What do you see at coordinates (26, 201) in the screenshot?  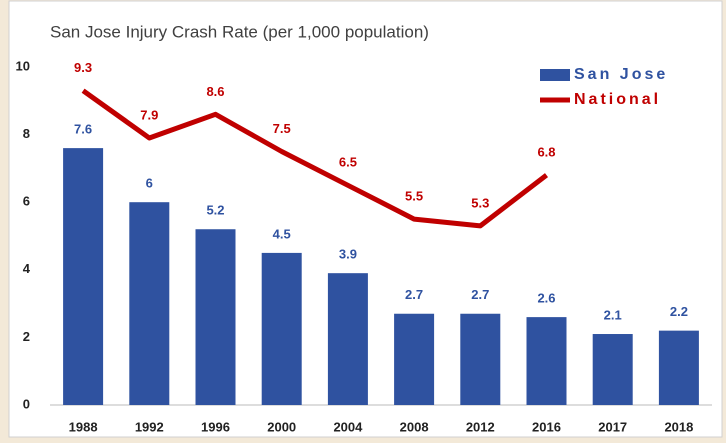 I see `y-tick-label: 6` at bounding box center [26, 201].